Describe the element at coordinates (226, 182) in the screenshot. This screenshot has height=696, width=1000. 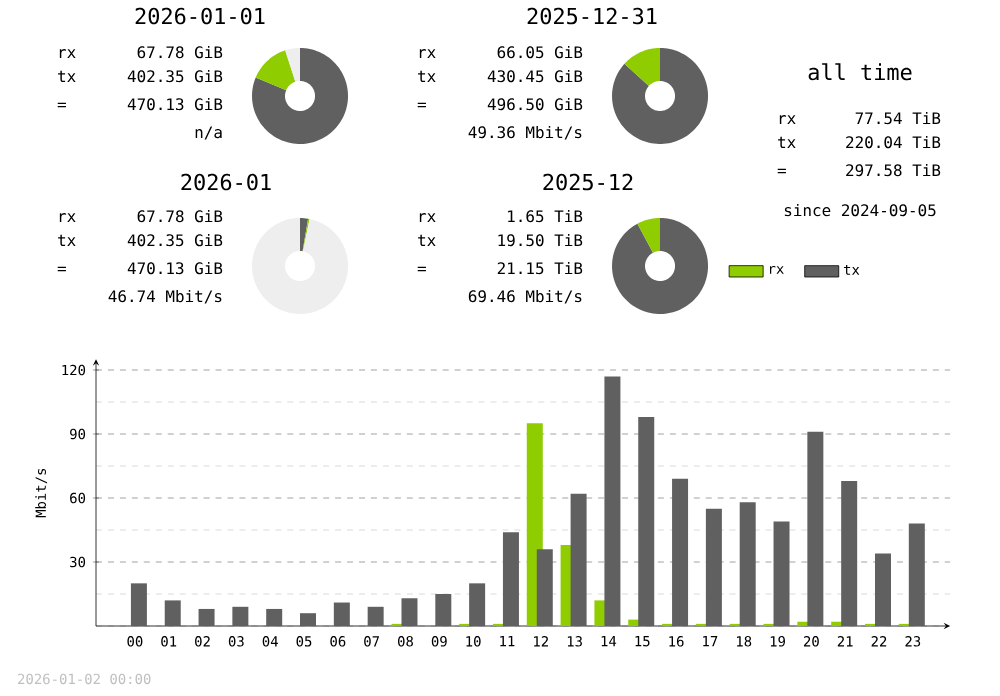
I see `chart-title: 2026-01` at that location.